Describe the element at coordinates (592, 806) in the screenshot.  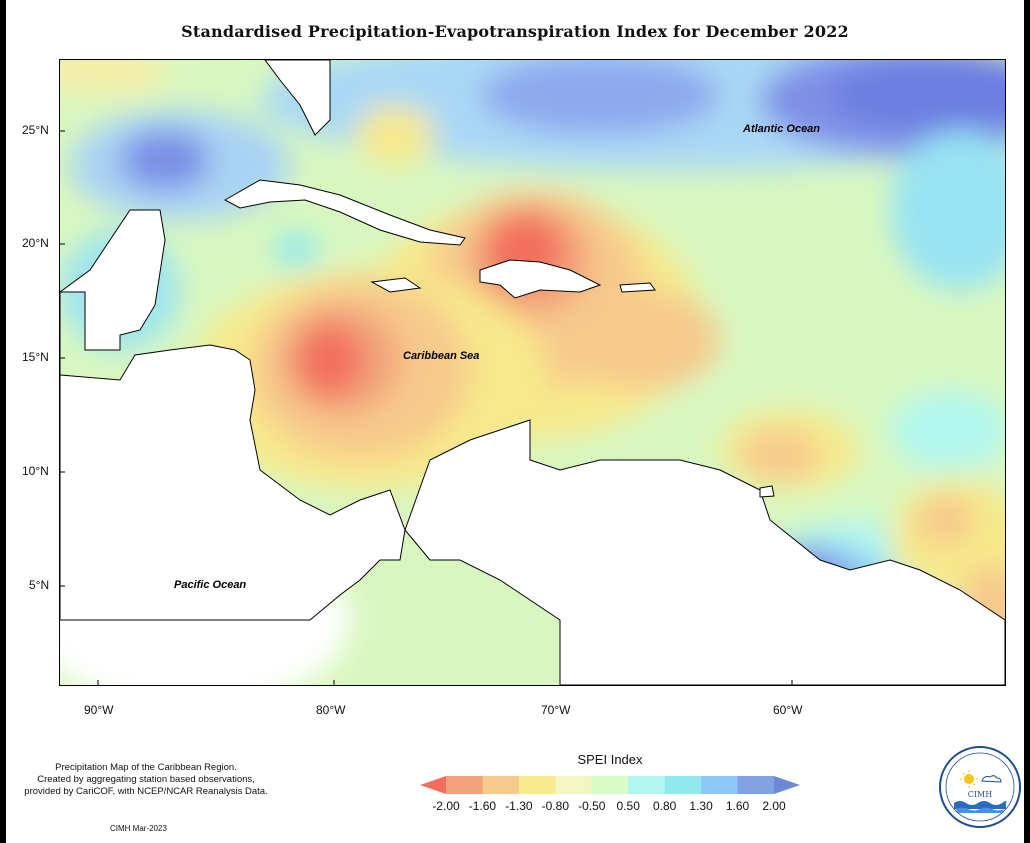
I see `legend-tick-label: -0.50` at that location.